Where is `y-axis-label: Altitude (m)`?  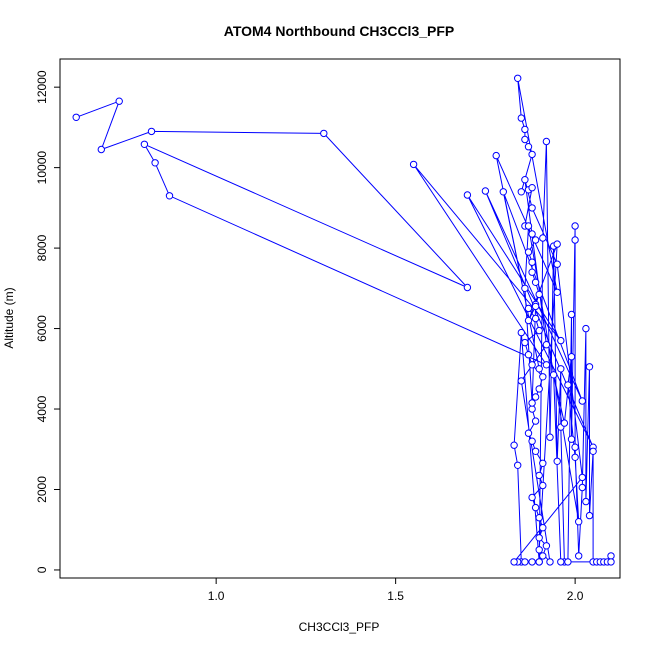
y-axis-label: Altitude (m) is located at coordinates (9, 317).